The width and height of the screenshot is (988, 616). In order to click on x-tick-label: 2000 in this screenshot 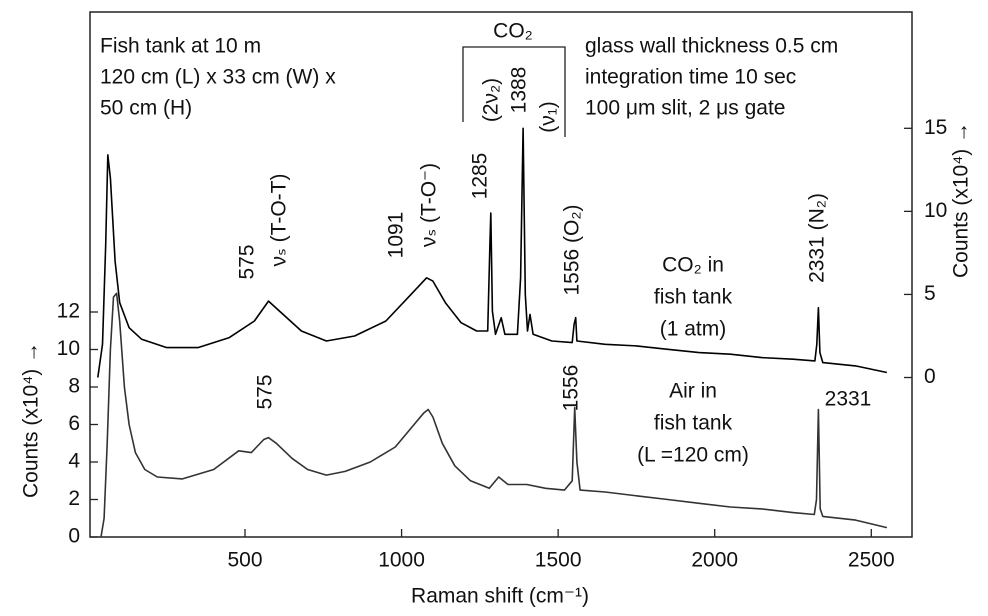, I will do `click(714, 560)`.